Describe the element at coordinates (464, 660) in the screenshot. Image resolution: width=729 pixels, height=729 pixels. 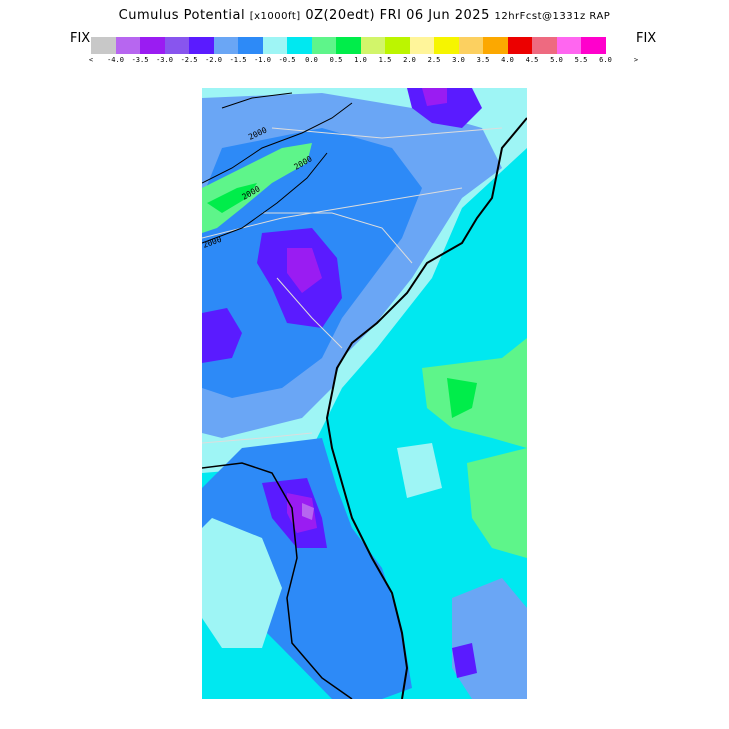
I see `violet-offshore-south` at that location.